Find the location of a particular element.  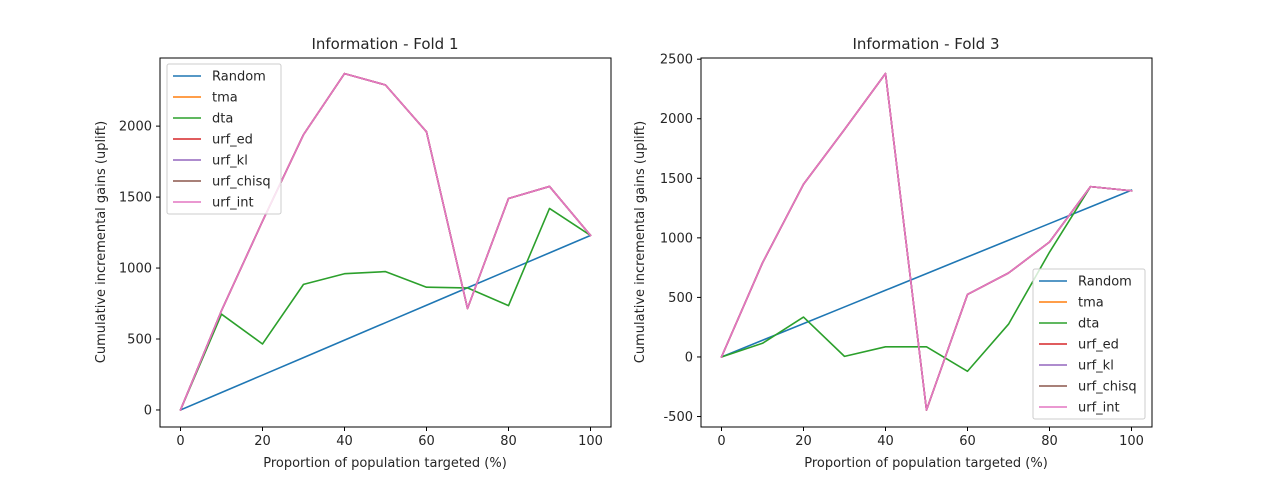

y-tick-label: 2500 is located at coordinates (676, 60).